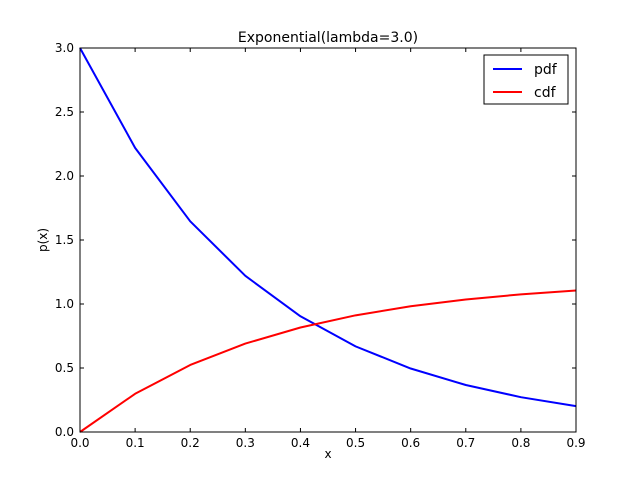 Image resolution: width=640 pixels, height=480 pixels. Describe the element at coordinates (410, 443) in the screenshot. I see `x-tick-label: 0.6` at that location.